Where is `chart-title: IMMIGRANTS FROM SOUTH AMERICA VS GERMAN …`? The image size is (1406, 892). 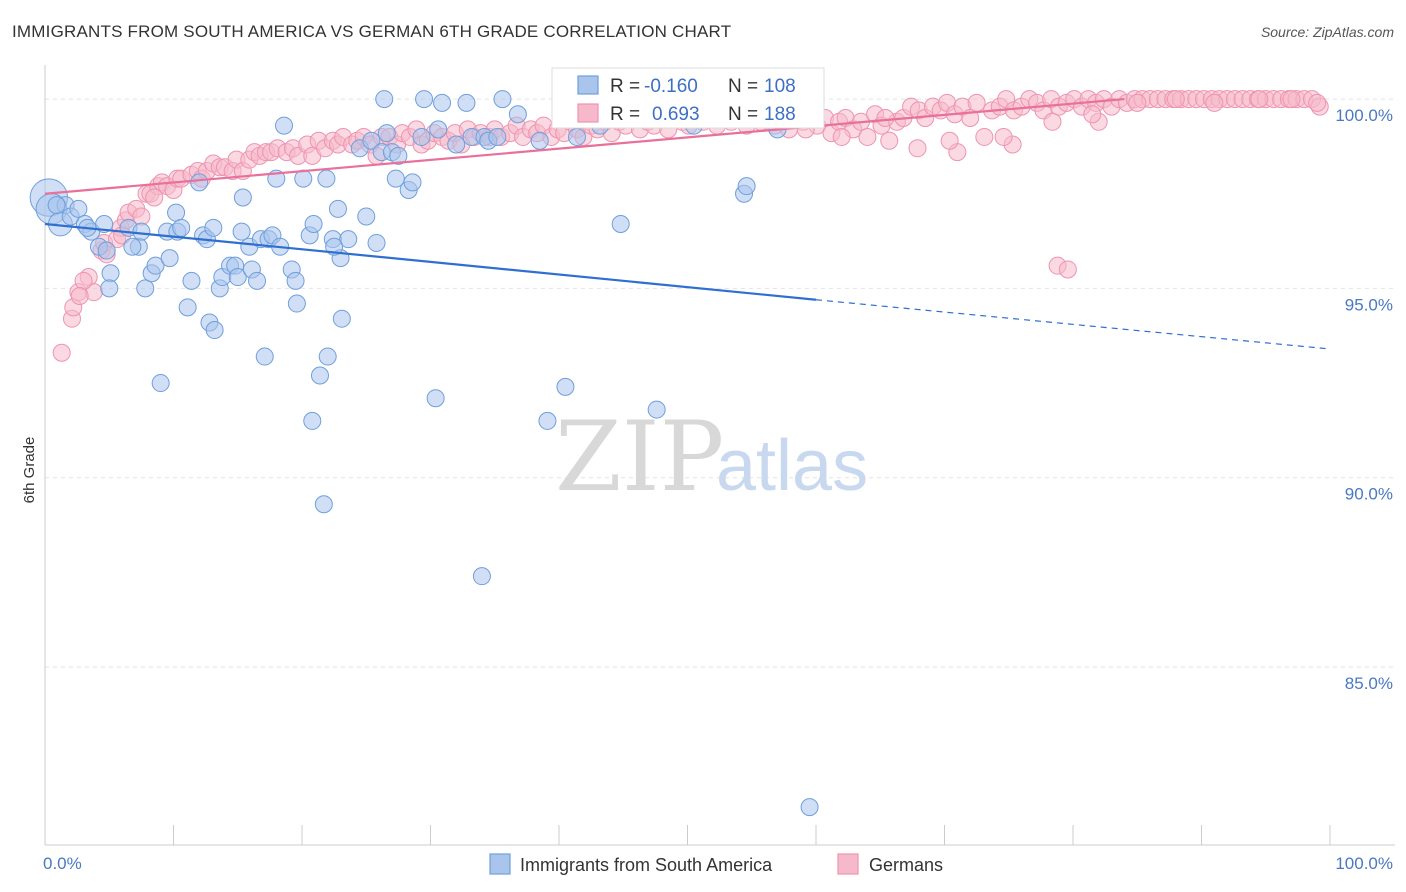 chart-title: IMMIGRANTS FROM SOUTH AMERICA VS GERMAN … is located at coordinates (372, 31).